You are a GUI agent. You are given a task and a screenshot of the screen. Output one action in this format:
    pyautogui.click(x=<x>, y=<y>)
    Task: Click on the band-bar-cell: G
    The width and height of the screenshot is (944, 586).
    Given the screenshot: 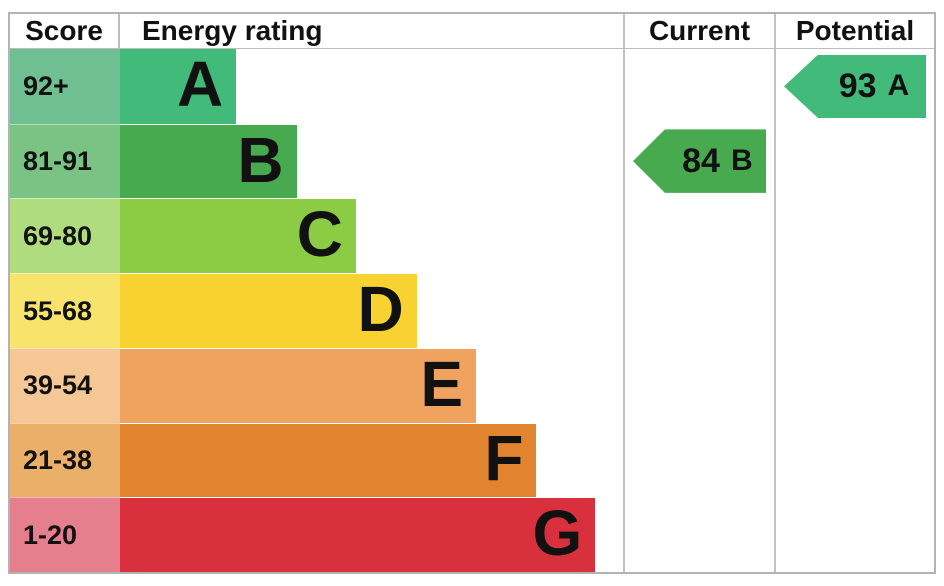 What is the action you would take?
    pyautogui.click(x=371, y=535)
    